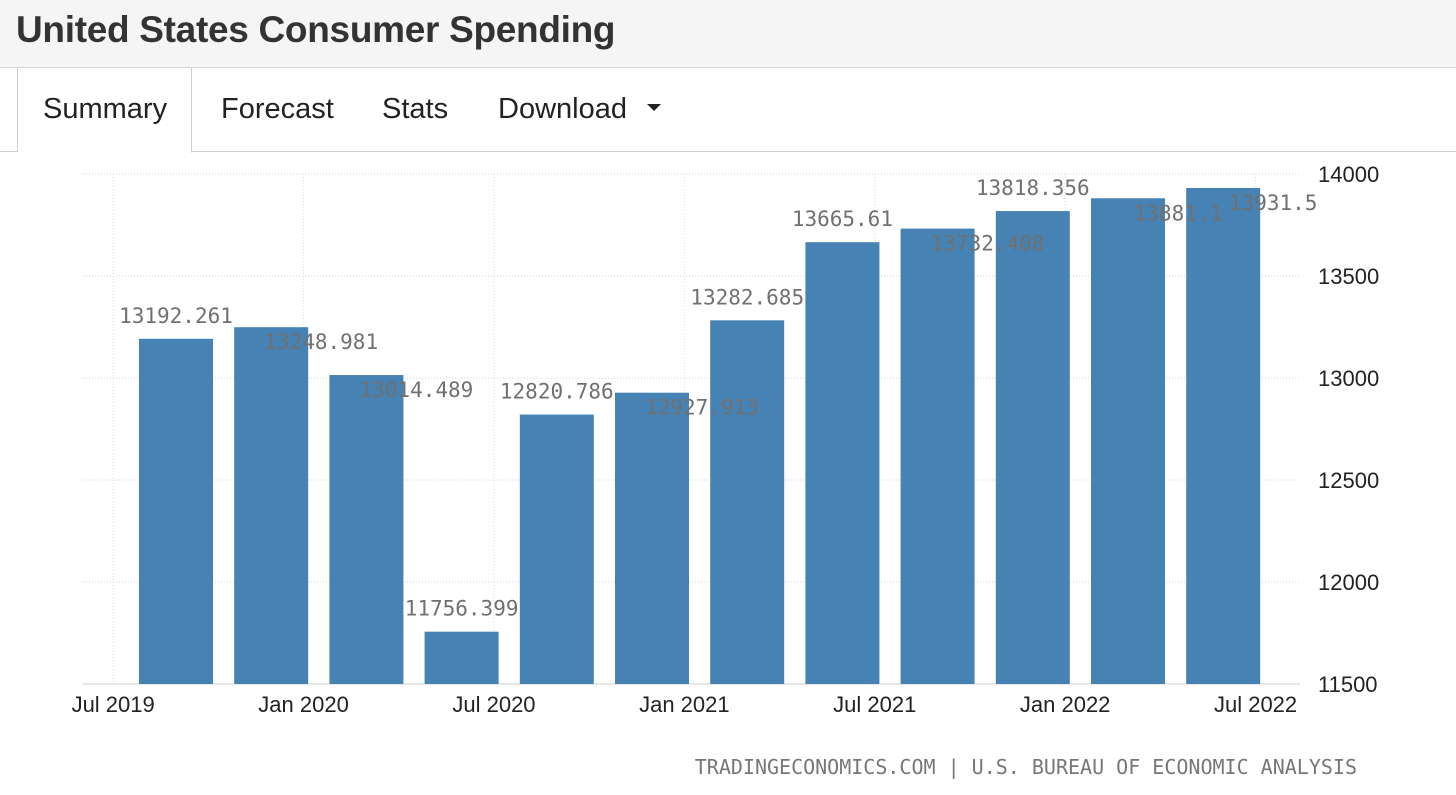 The height and width of the screenshot is (795, 1456). What do you see at coordinates (728, 34) in the screenshot?
I see `page-header: United States Consumer Spending` at bounding box center [728, 34].